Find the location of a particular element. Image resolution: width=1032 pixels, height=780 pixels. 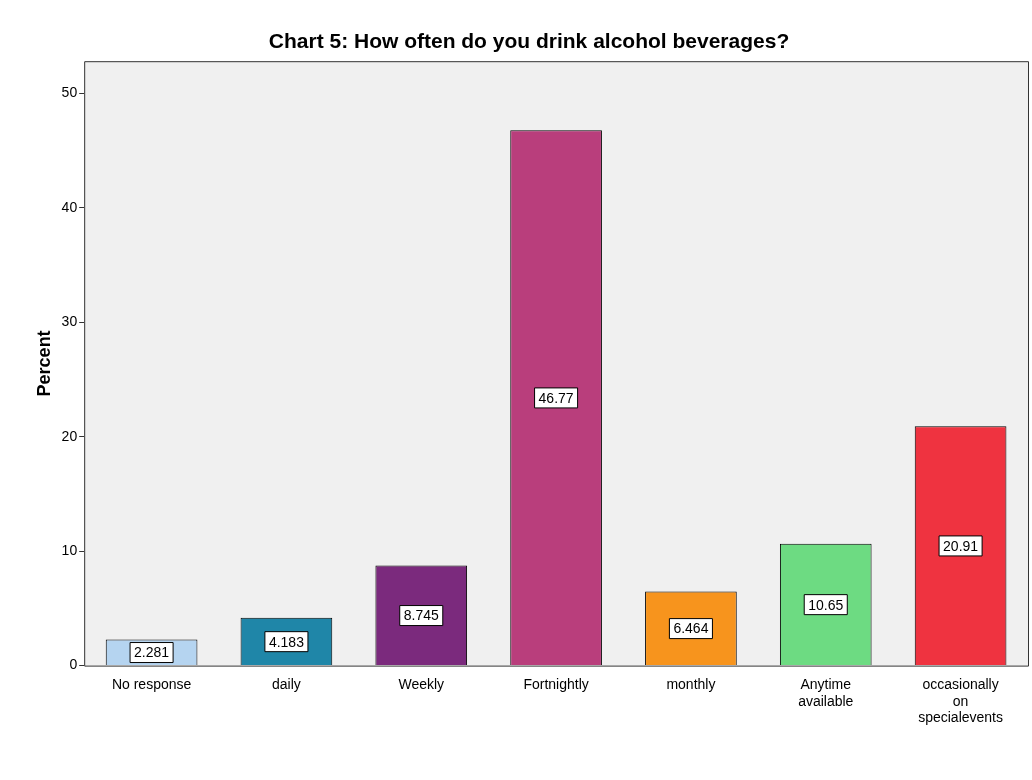

x-tick-label: occasionally on specialevents is located at coordinates (960, 700).